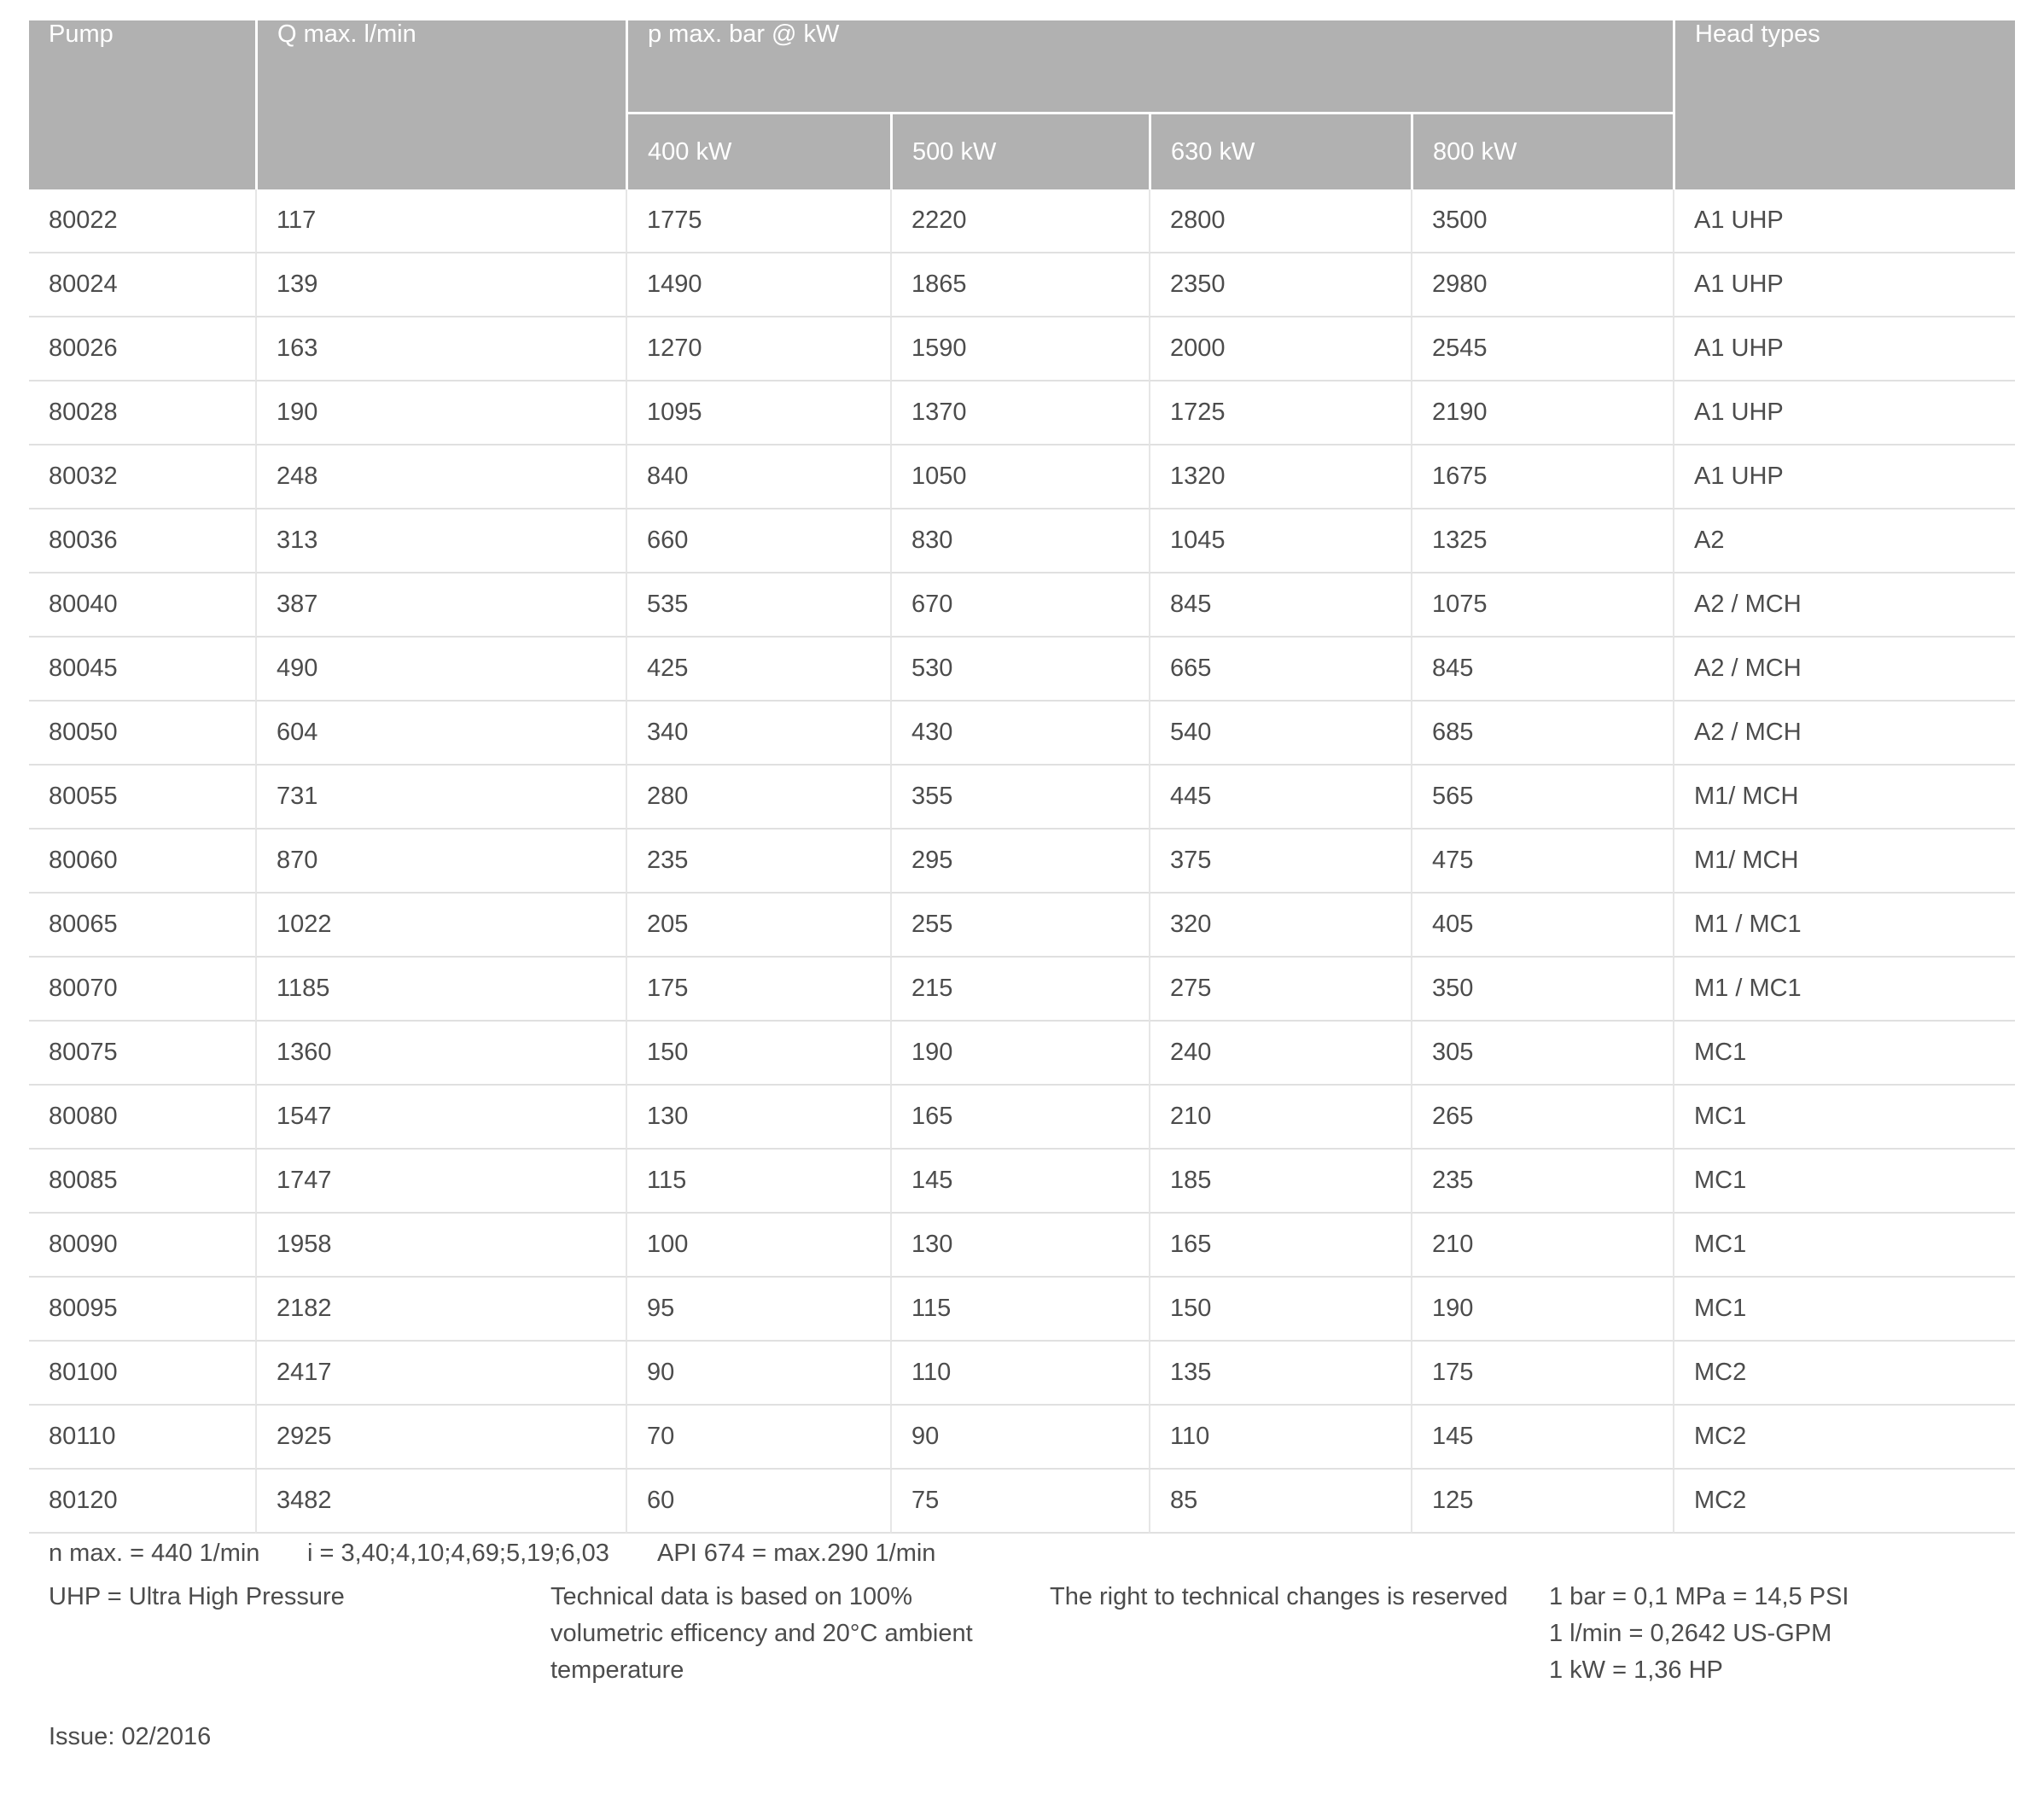  I want to click on col-header-500kw: 500 kW, so click(1019, 150).